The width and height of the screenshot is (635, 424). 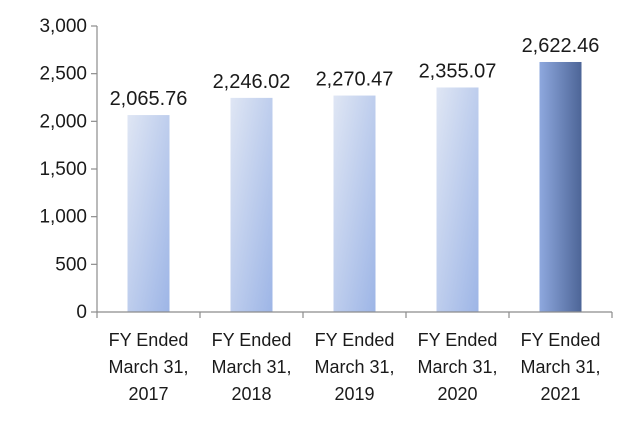 I want to click on category-label-1: FY Ended March 31, 2018, so click(x=251, y=367).